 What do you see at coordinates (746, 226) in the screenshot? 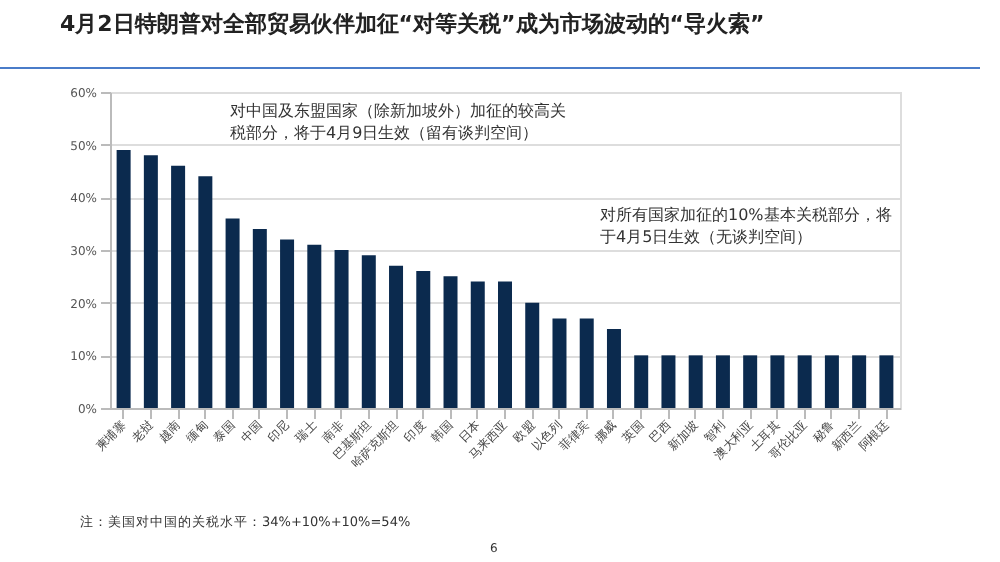
I see `annotation: 对所有国家加征的10%基本关税部分，将于4月5日生效（无谈判空间）` at bounding box center [746, 226].